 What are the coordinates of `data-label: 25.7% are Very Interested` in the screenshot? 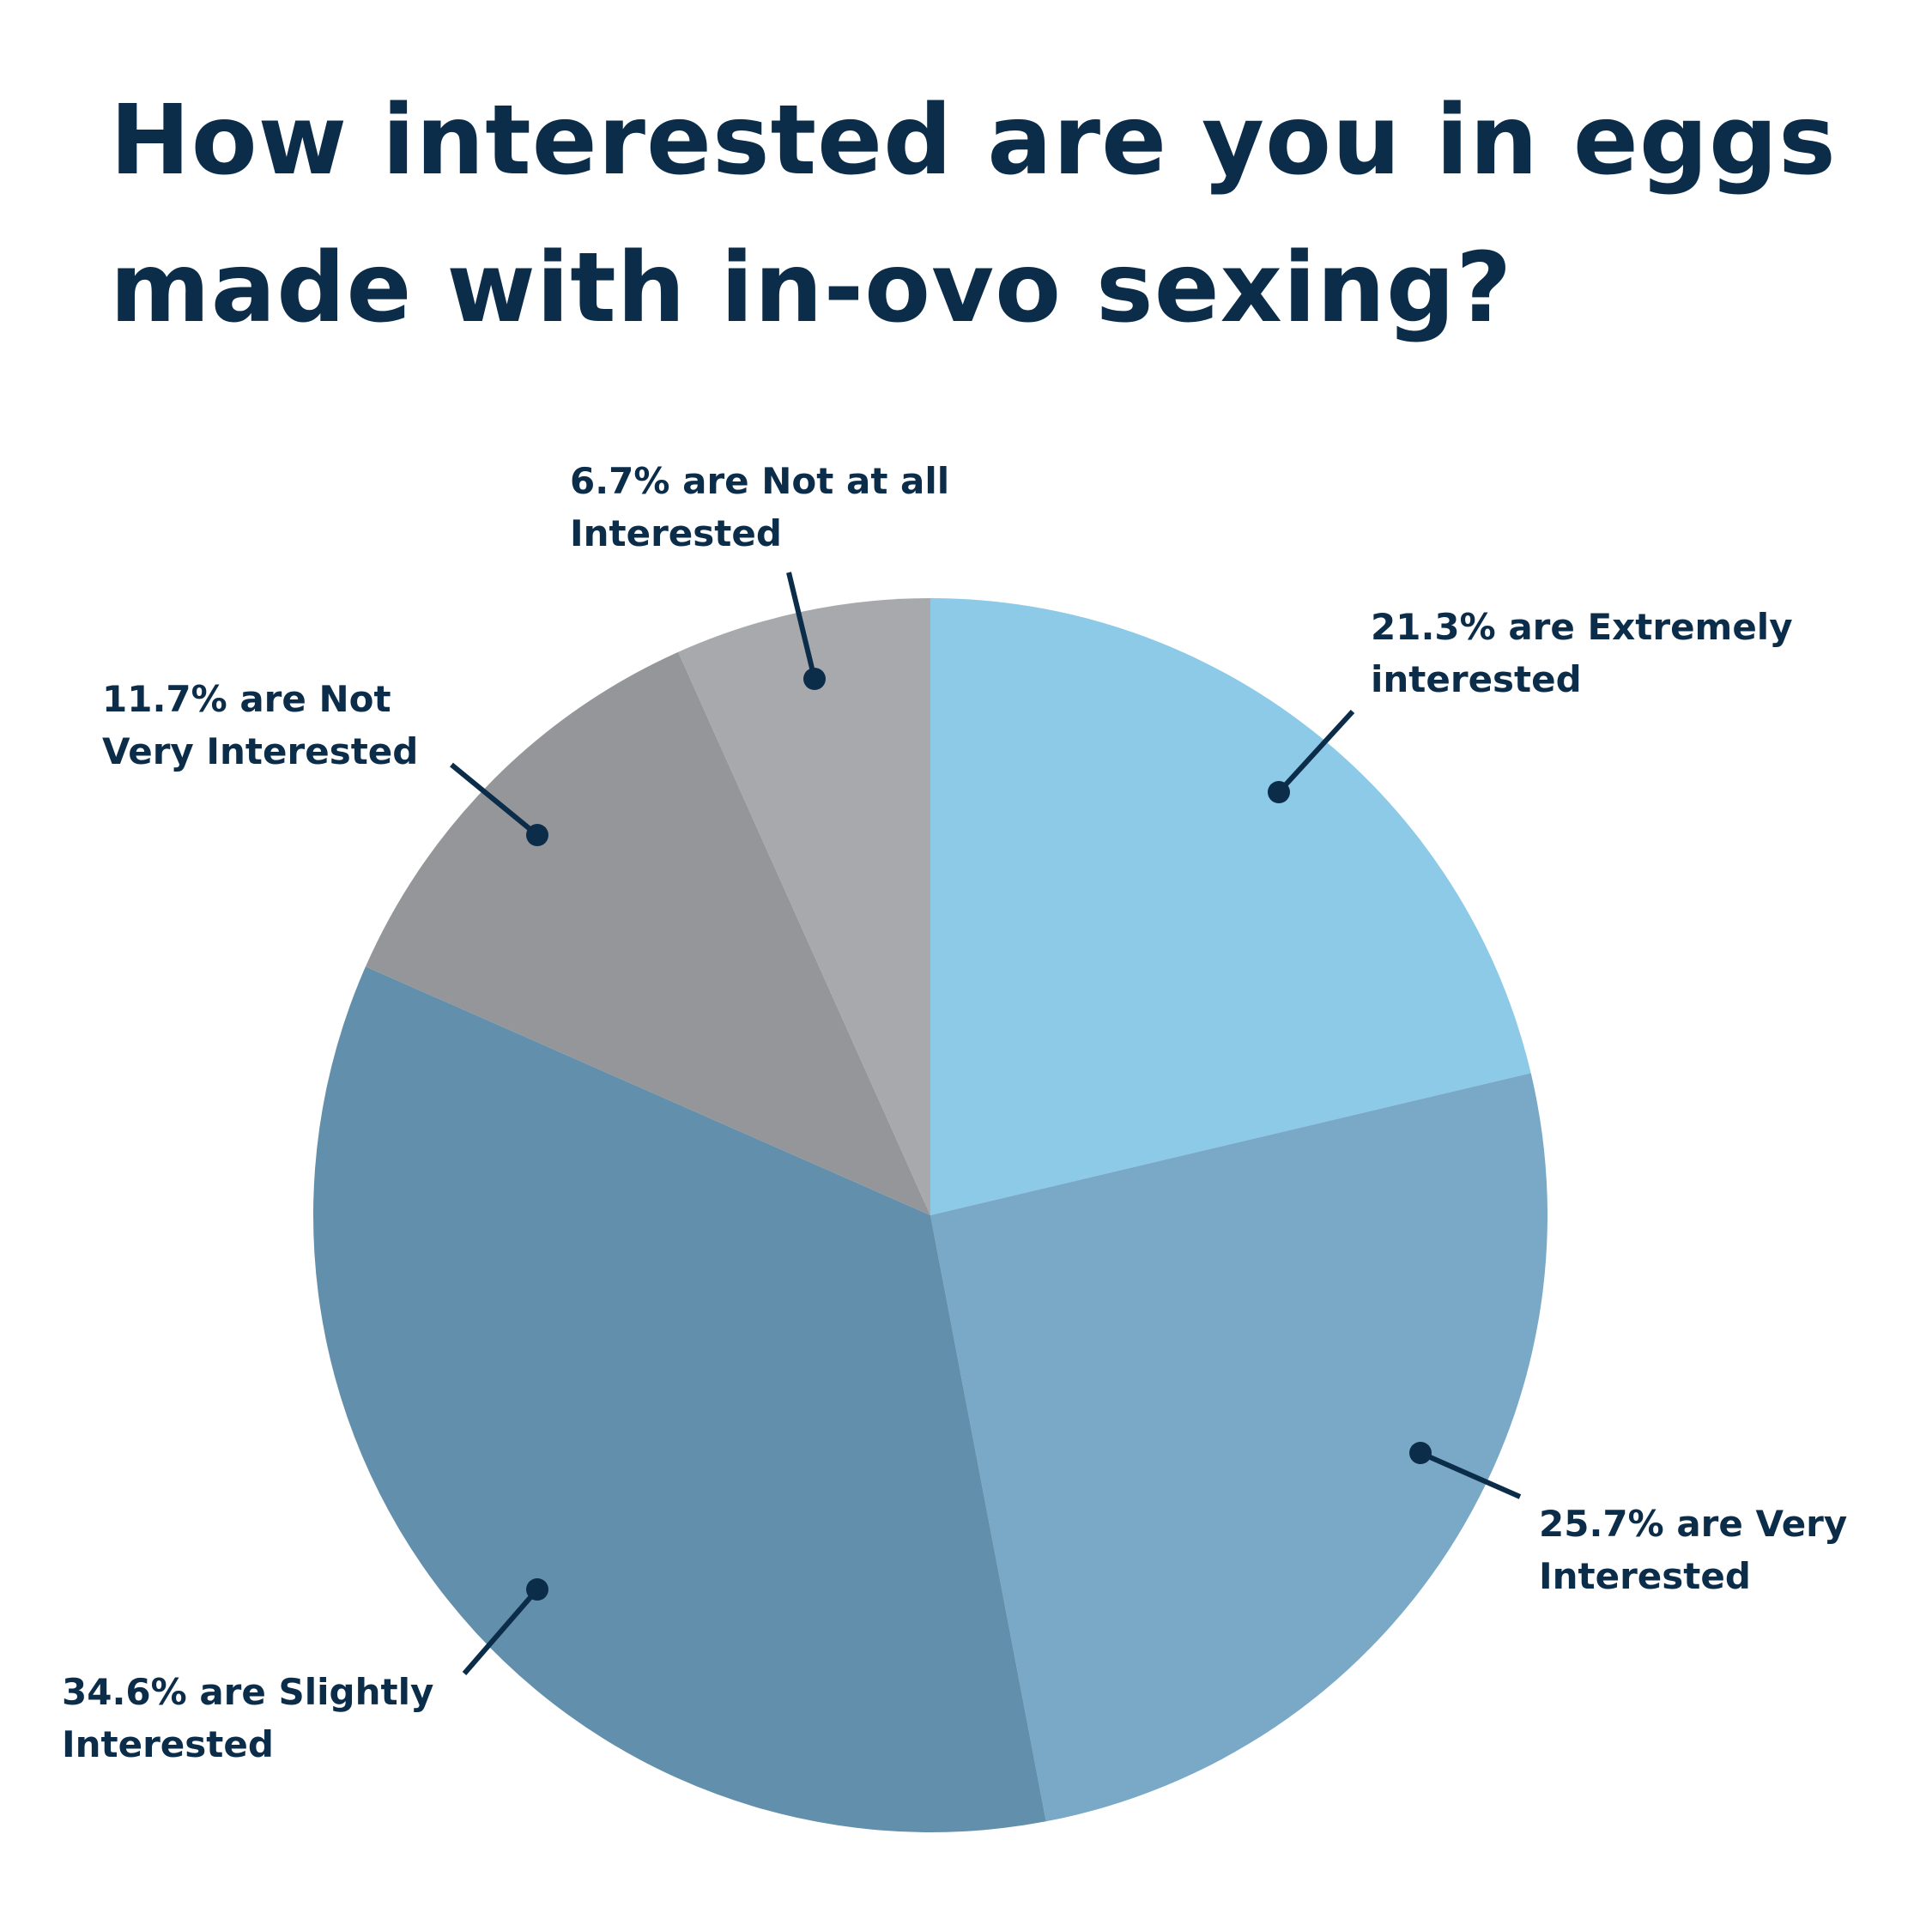 It's located at (1693, 1550).